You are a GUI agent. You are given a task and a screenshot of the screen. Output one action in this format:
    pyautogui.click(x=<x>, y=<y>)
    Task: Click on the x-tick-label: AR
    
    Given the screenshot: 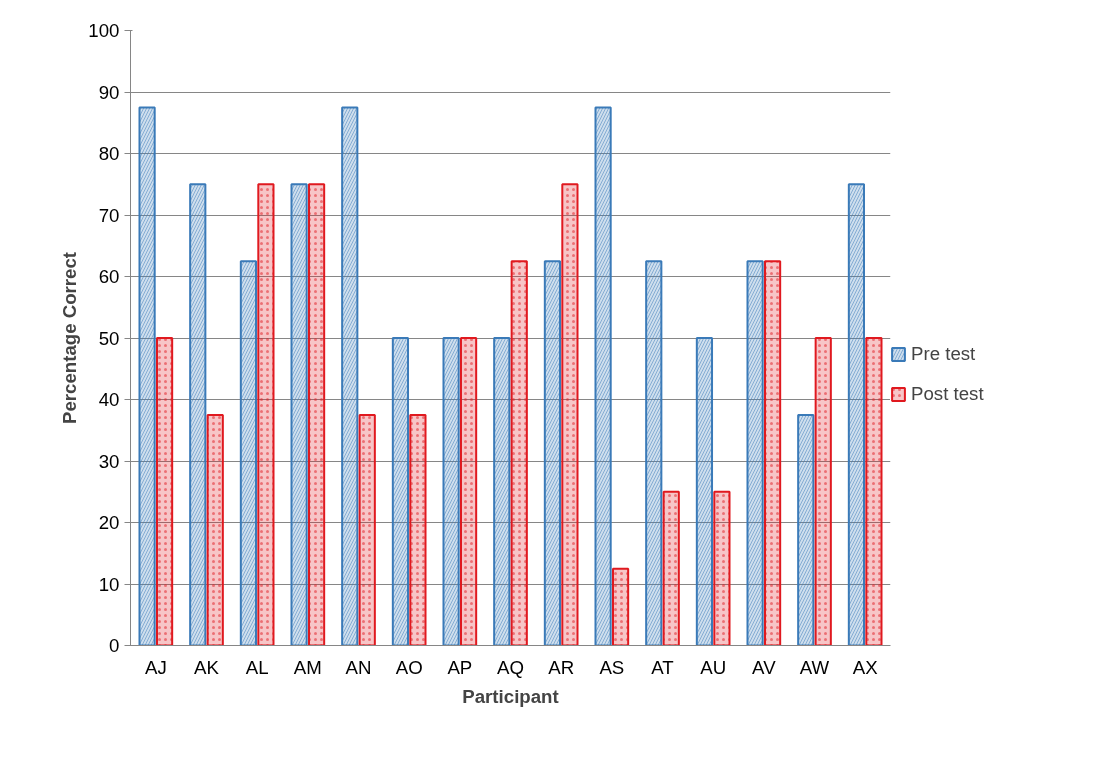 What is the action you would take?
    pyautogui.click(x=561, y=667)
    